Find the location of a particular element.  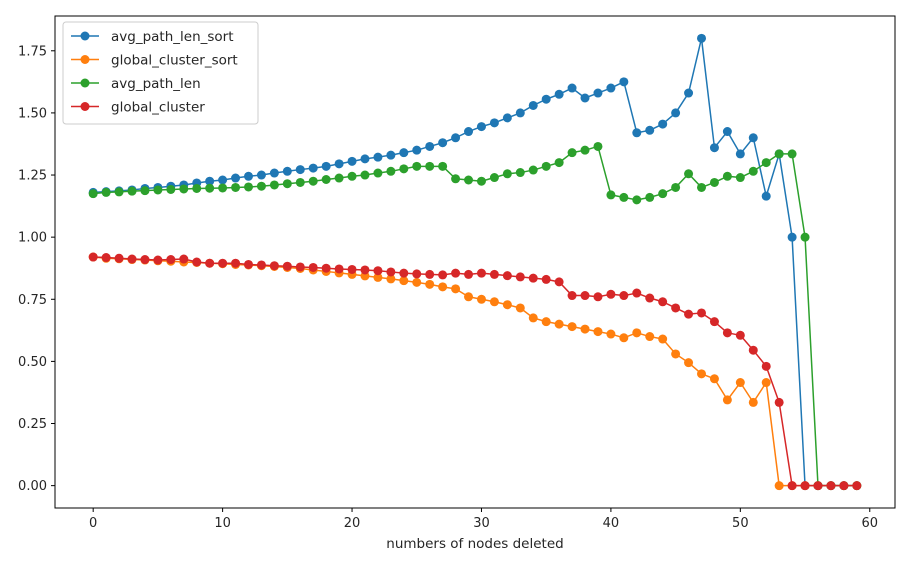

y-tick-label: 1.25 is located at coordinates (32, 176).